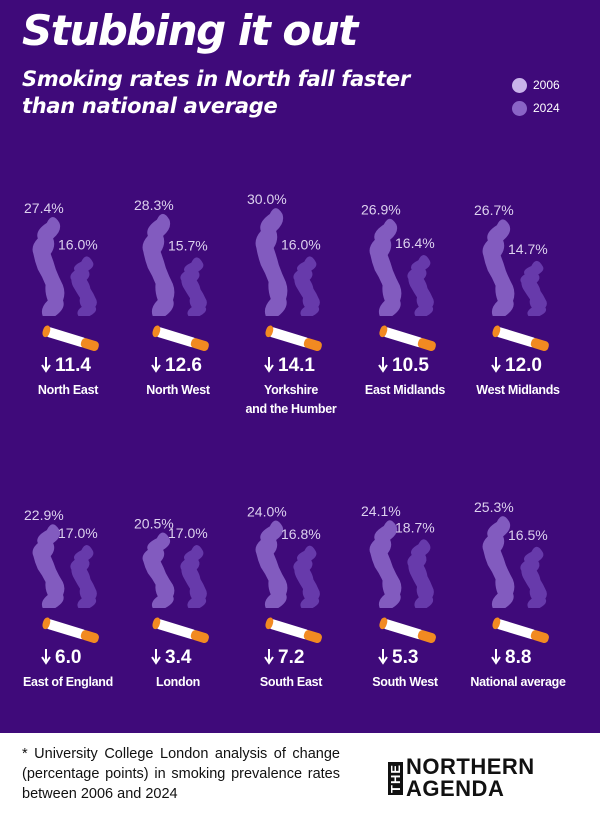  I want to click on logo-line-1: NORTHERN, so click(470, 766).